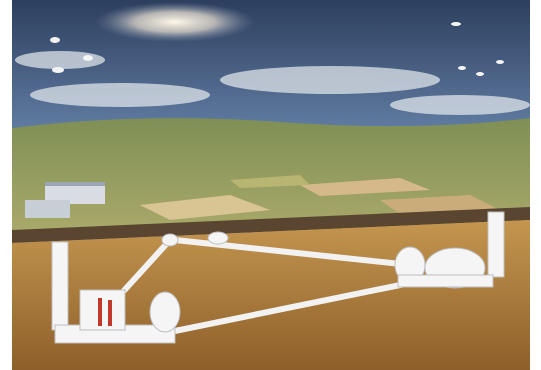  What do you see at coordinates (277, 49) in the screenshot?
I see `birds` at bounding box center [277, 49].